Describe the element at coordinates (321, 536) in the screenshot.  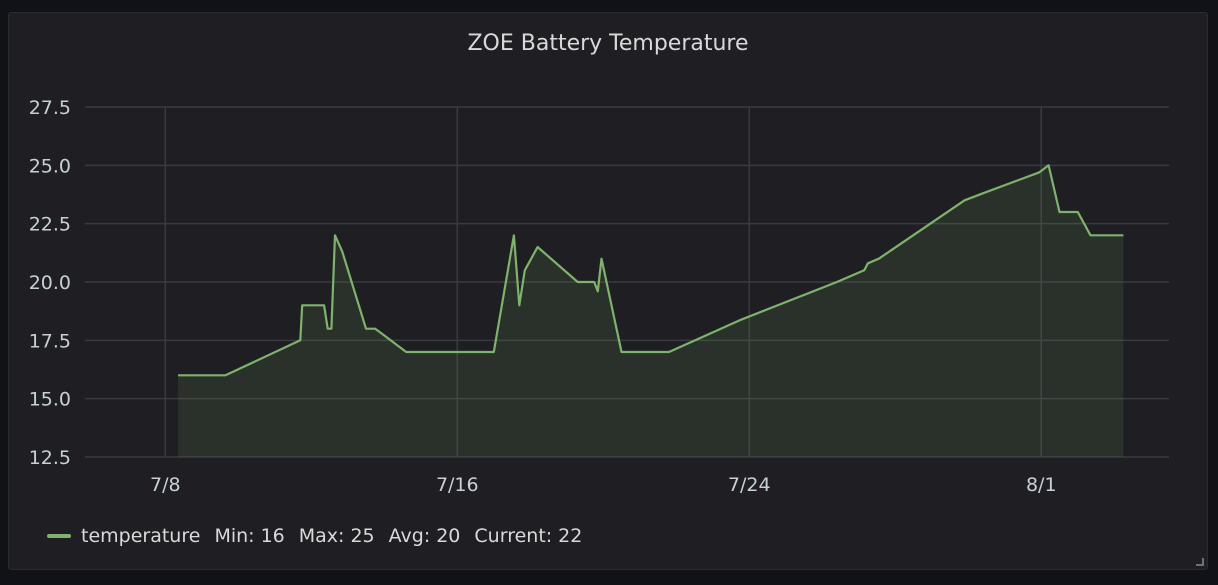
I see `legend-max-key: Max:` at that location.